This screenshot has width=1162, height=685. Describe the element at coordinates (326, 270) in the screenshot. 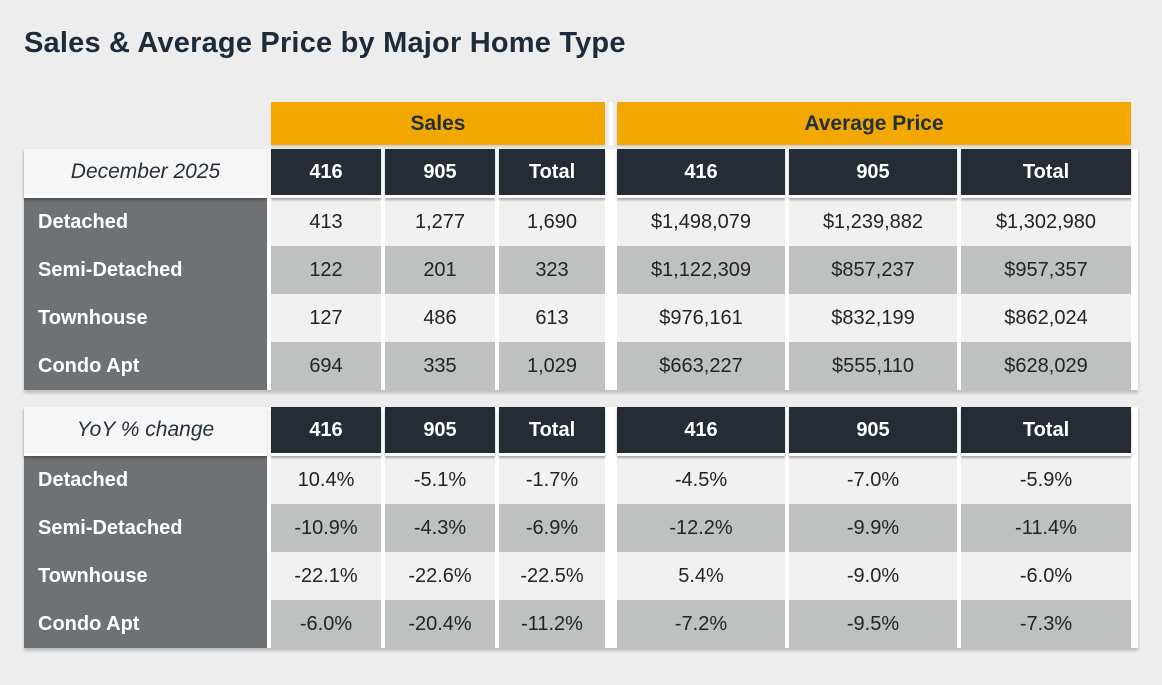

I see `data-cell: 122` at that location.